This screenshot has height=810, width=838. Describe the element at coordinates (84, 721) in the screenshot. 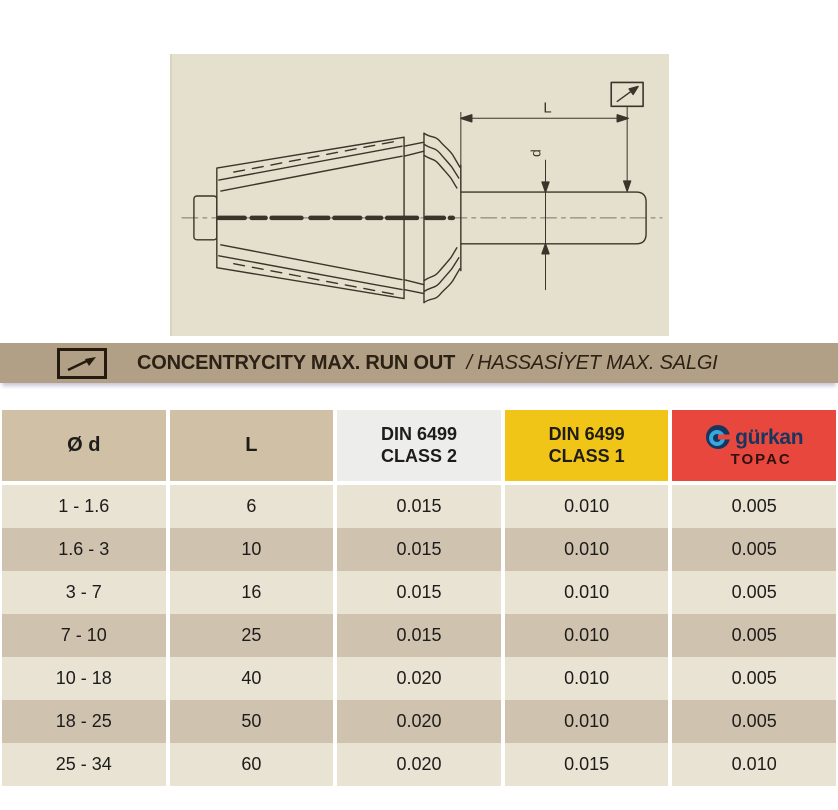

I see `cell-d-range: 18 - 25` at that location.